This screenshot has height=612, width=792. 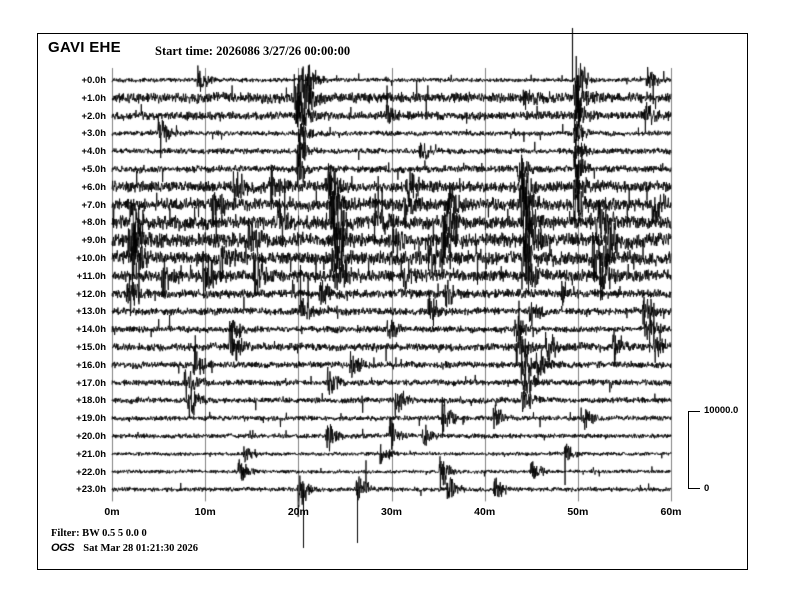 I want to click on hour-tick-label: +1.0h, so click(x=93, y=98).